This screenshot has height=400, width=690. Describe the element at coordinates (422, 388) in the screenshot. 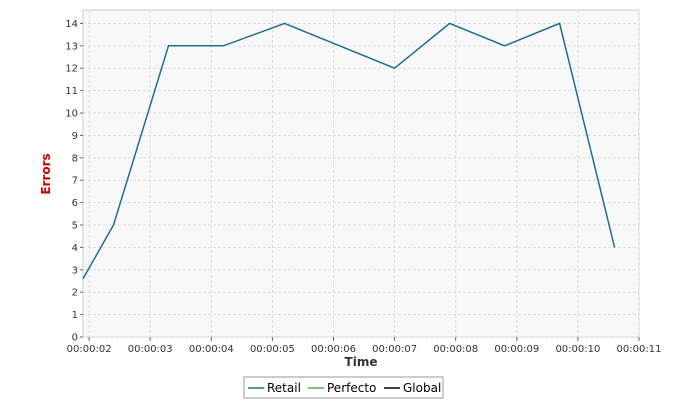

I see `legend-label-global: Global` at that location.